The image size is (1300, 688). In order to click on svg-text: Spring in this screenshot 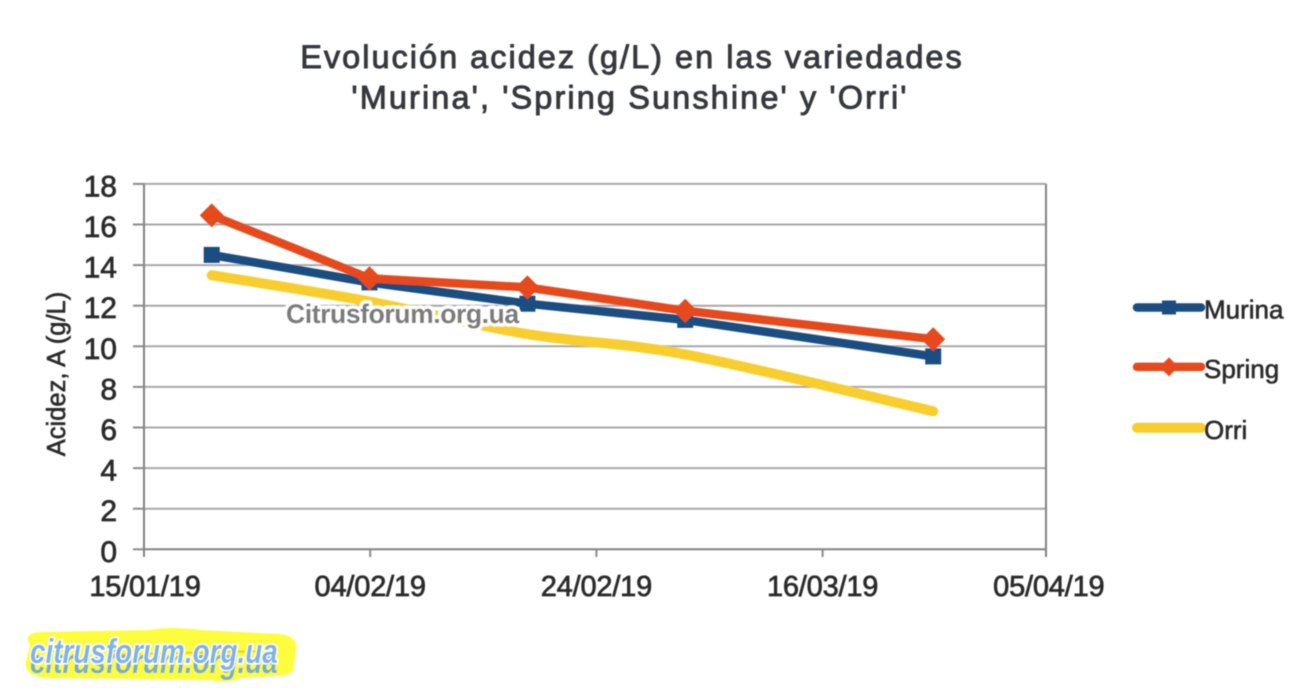, I will do `click(1241, 369)`.